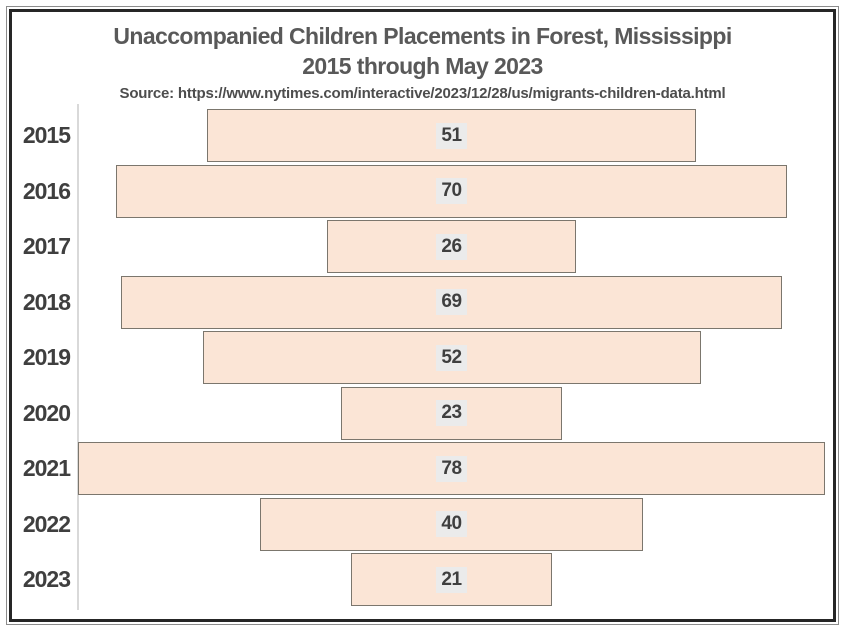  I want to click on bar-value-label-2020: 23, so click(451, 413).